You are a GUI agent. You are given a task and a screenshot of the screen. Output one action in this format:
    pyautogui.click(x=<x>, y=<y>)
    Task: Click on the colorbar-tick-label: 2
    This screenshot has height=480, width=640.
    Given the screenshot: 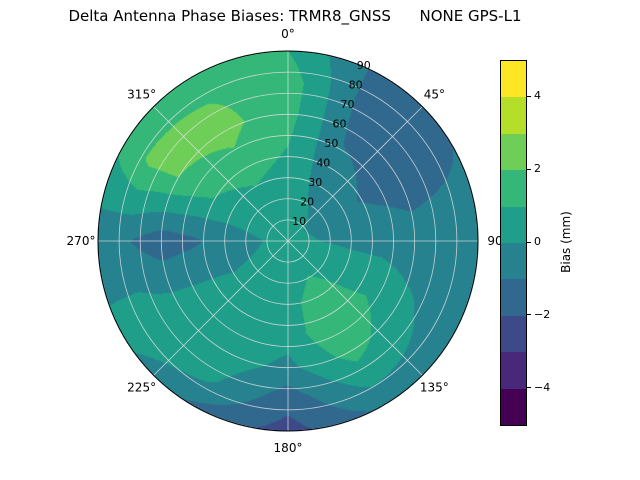 What is the action you would take?
    pyautogui.click(x=537, y=169)
    